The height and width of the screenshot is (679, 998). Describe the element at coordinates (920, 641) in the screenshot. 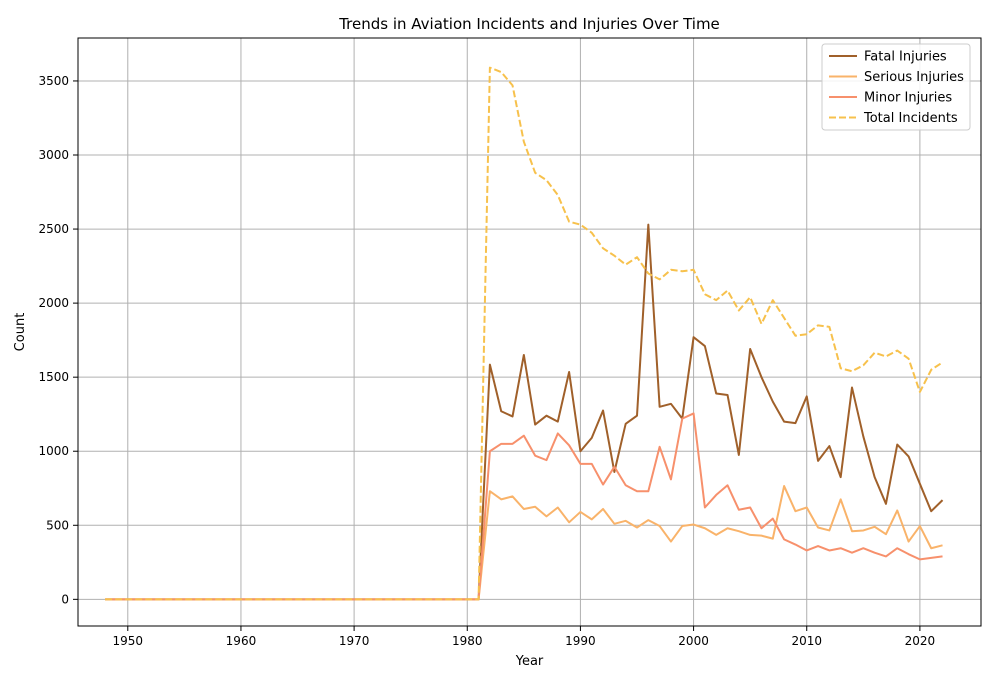

I see `x-tick-label: 2020` at that location.